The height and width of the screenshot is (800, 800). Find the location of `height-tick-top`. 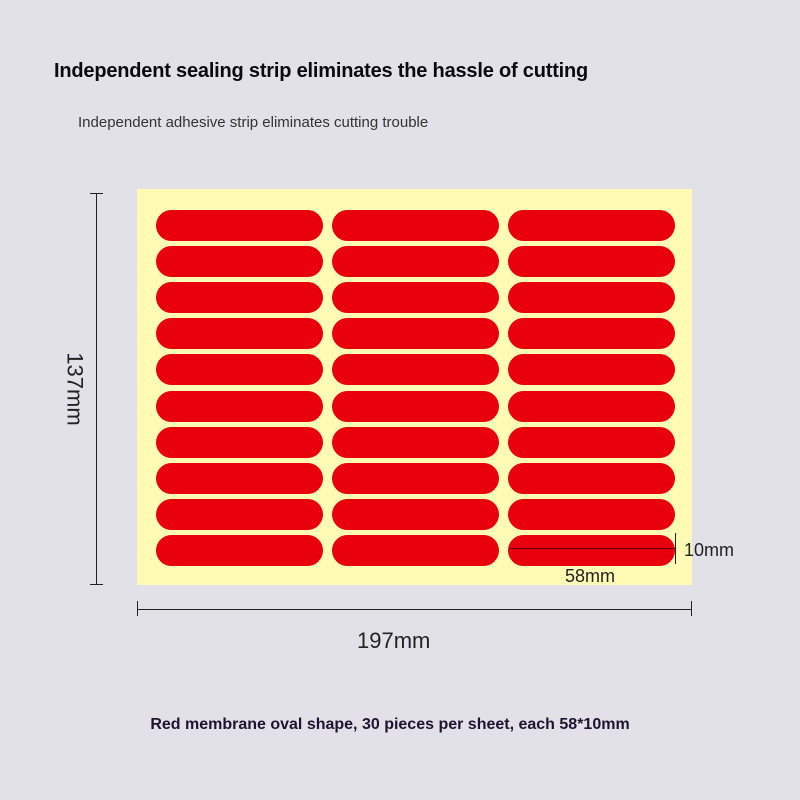

height-tick-top is located at coordinates (96, 193).